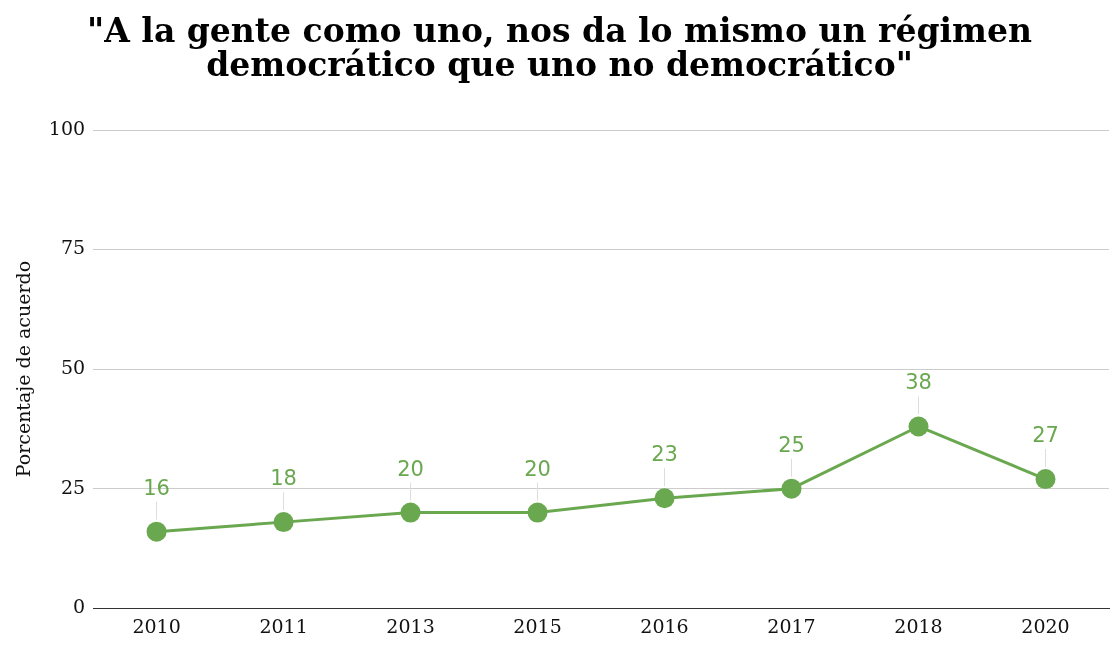 This screenshot has height=647, width=1119. I want to click on x-tick-label: 2015, so click(537, 625).